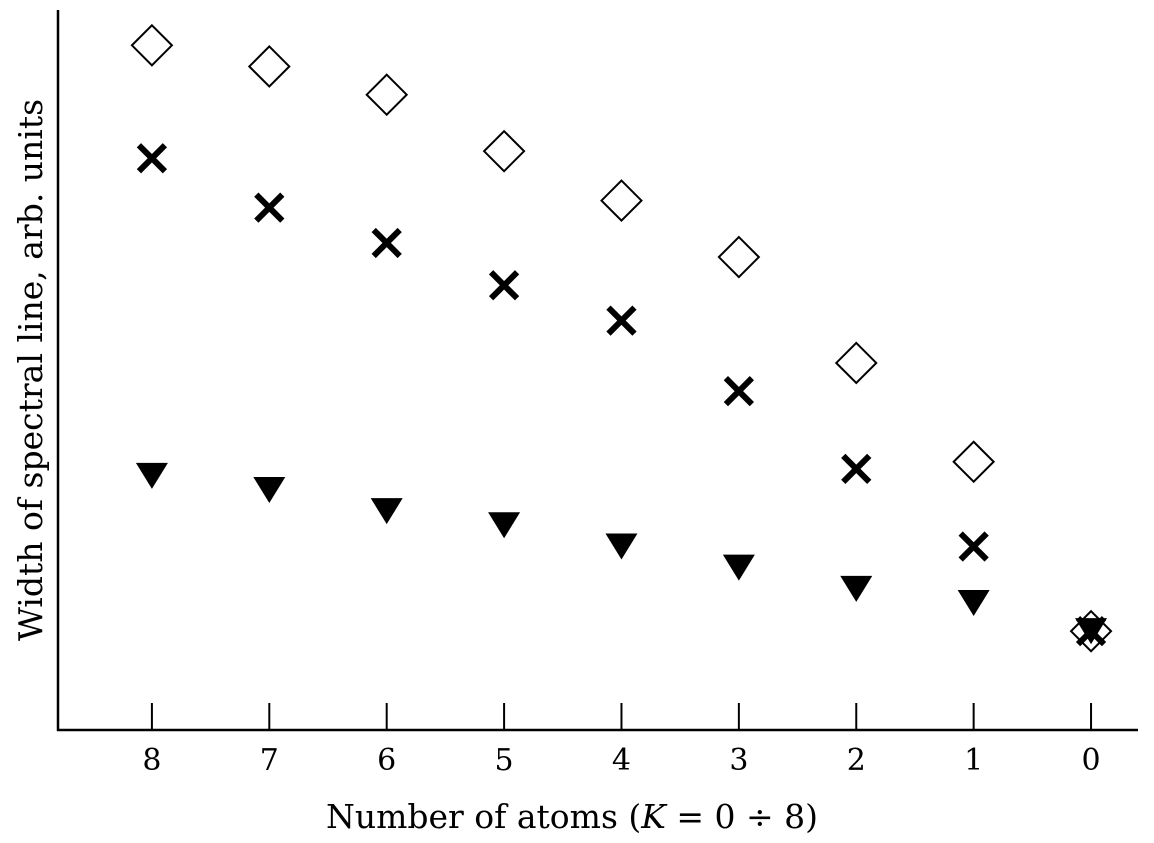  What do you see at coordinates (483, 816) in the screenshot?
I see `x-axis-title-prefix: Number of atoms (` at bounding box center [483, 816].